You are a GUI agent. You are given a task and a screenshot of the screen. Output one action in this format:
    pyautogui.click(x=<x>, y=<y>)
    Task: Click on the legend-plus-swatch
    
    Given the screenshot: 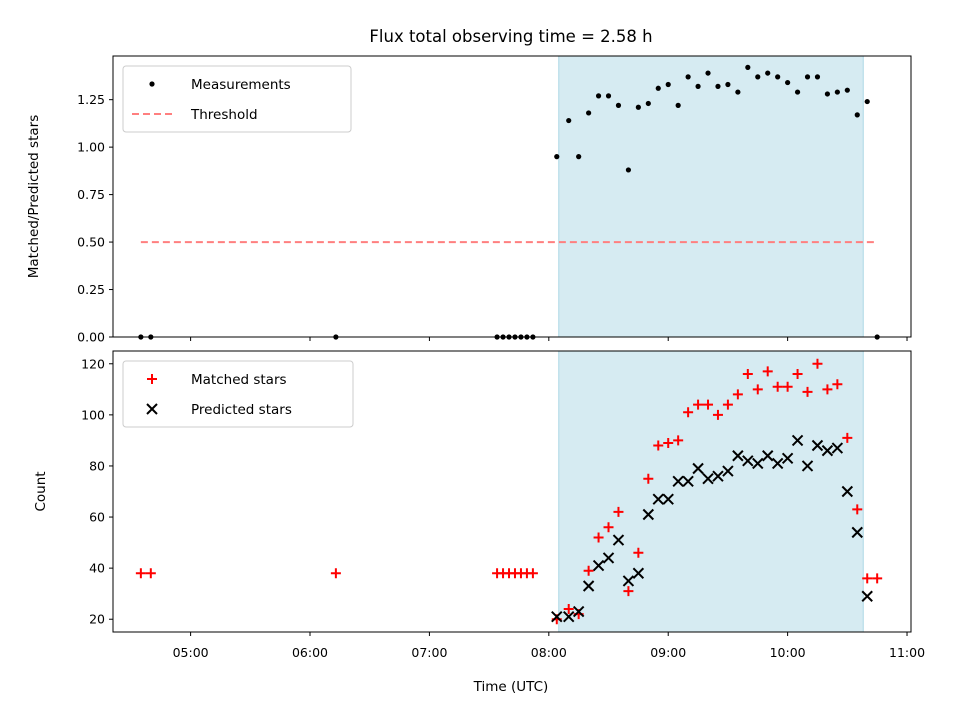 What is the action you would take?
    pyautogui.click(x=152, y=379)
    